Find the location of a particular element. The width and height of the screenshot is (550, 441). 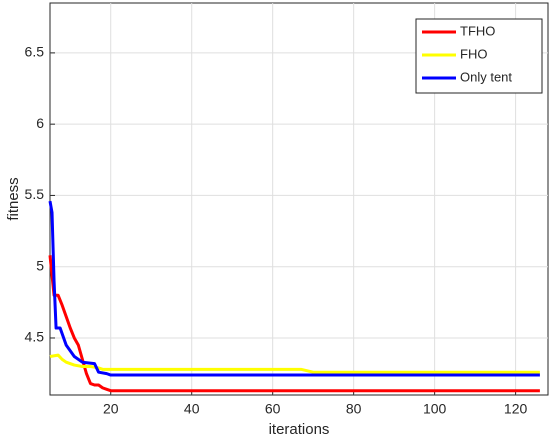

y-axis-label: fitness is located at coordinates (13, 198).